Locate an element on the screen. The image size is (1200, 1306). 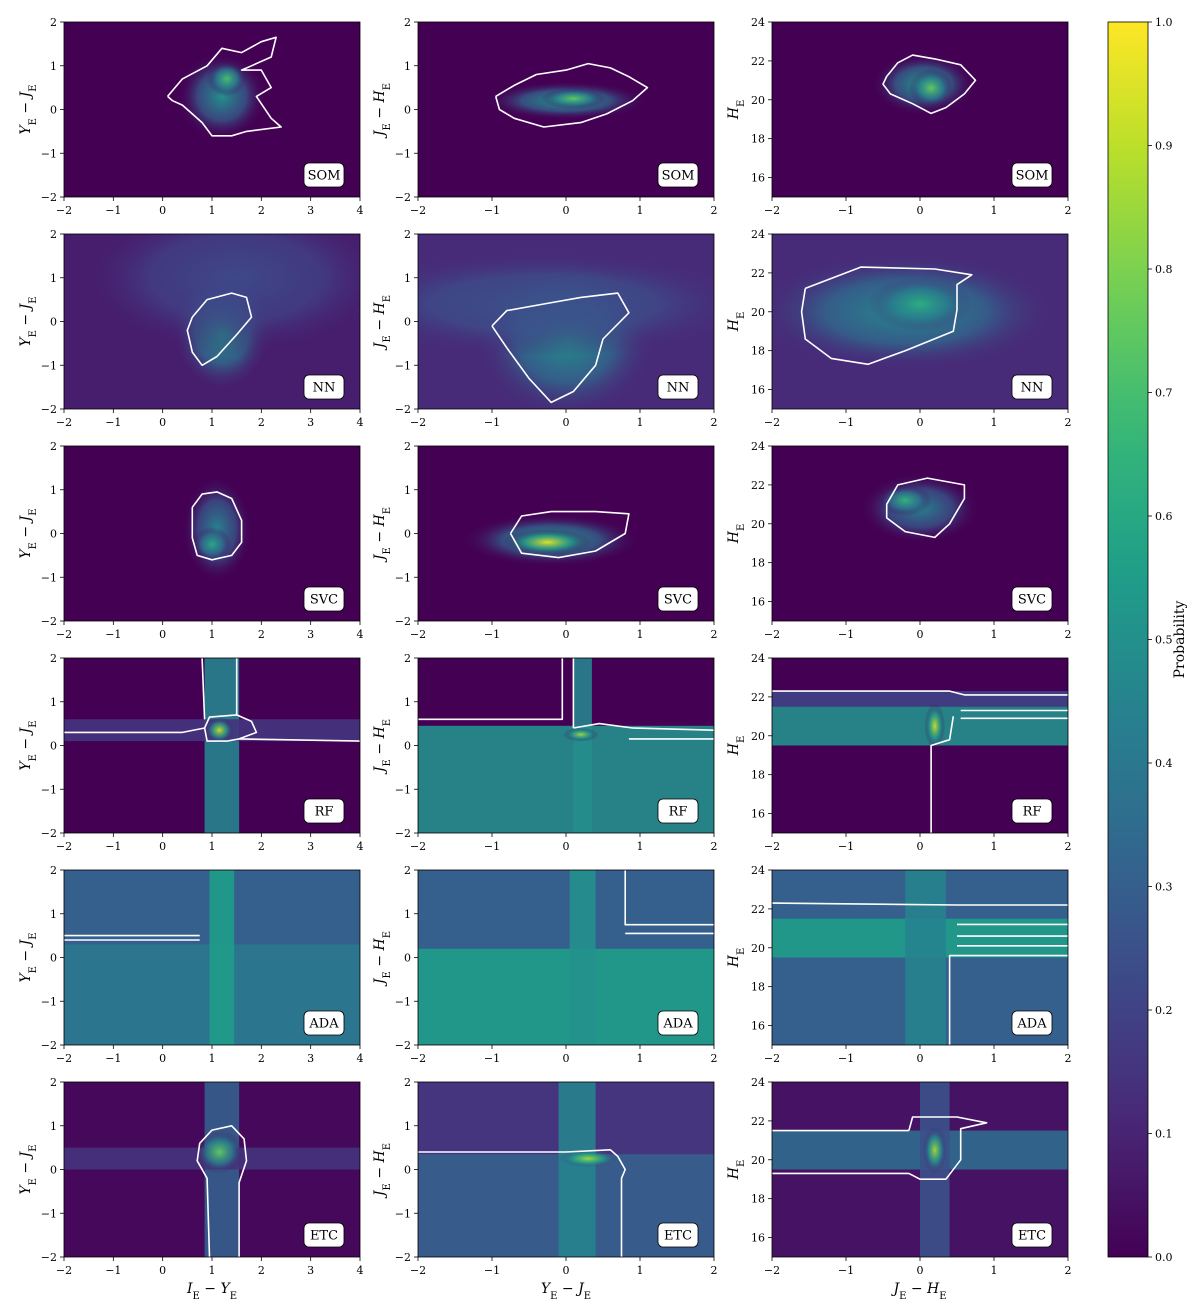
model-label: SVC is located at coordinates (324, 600).